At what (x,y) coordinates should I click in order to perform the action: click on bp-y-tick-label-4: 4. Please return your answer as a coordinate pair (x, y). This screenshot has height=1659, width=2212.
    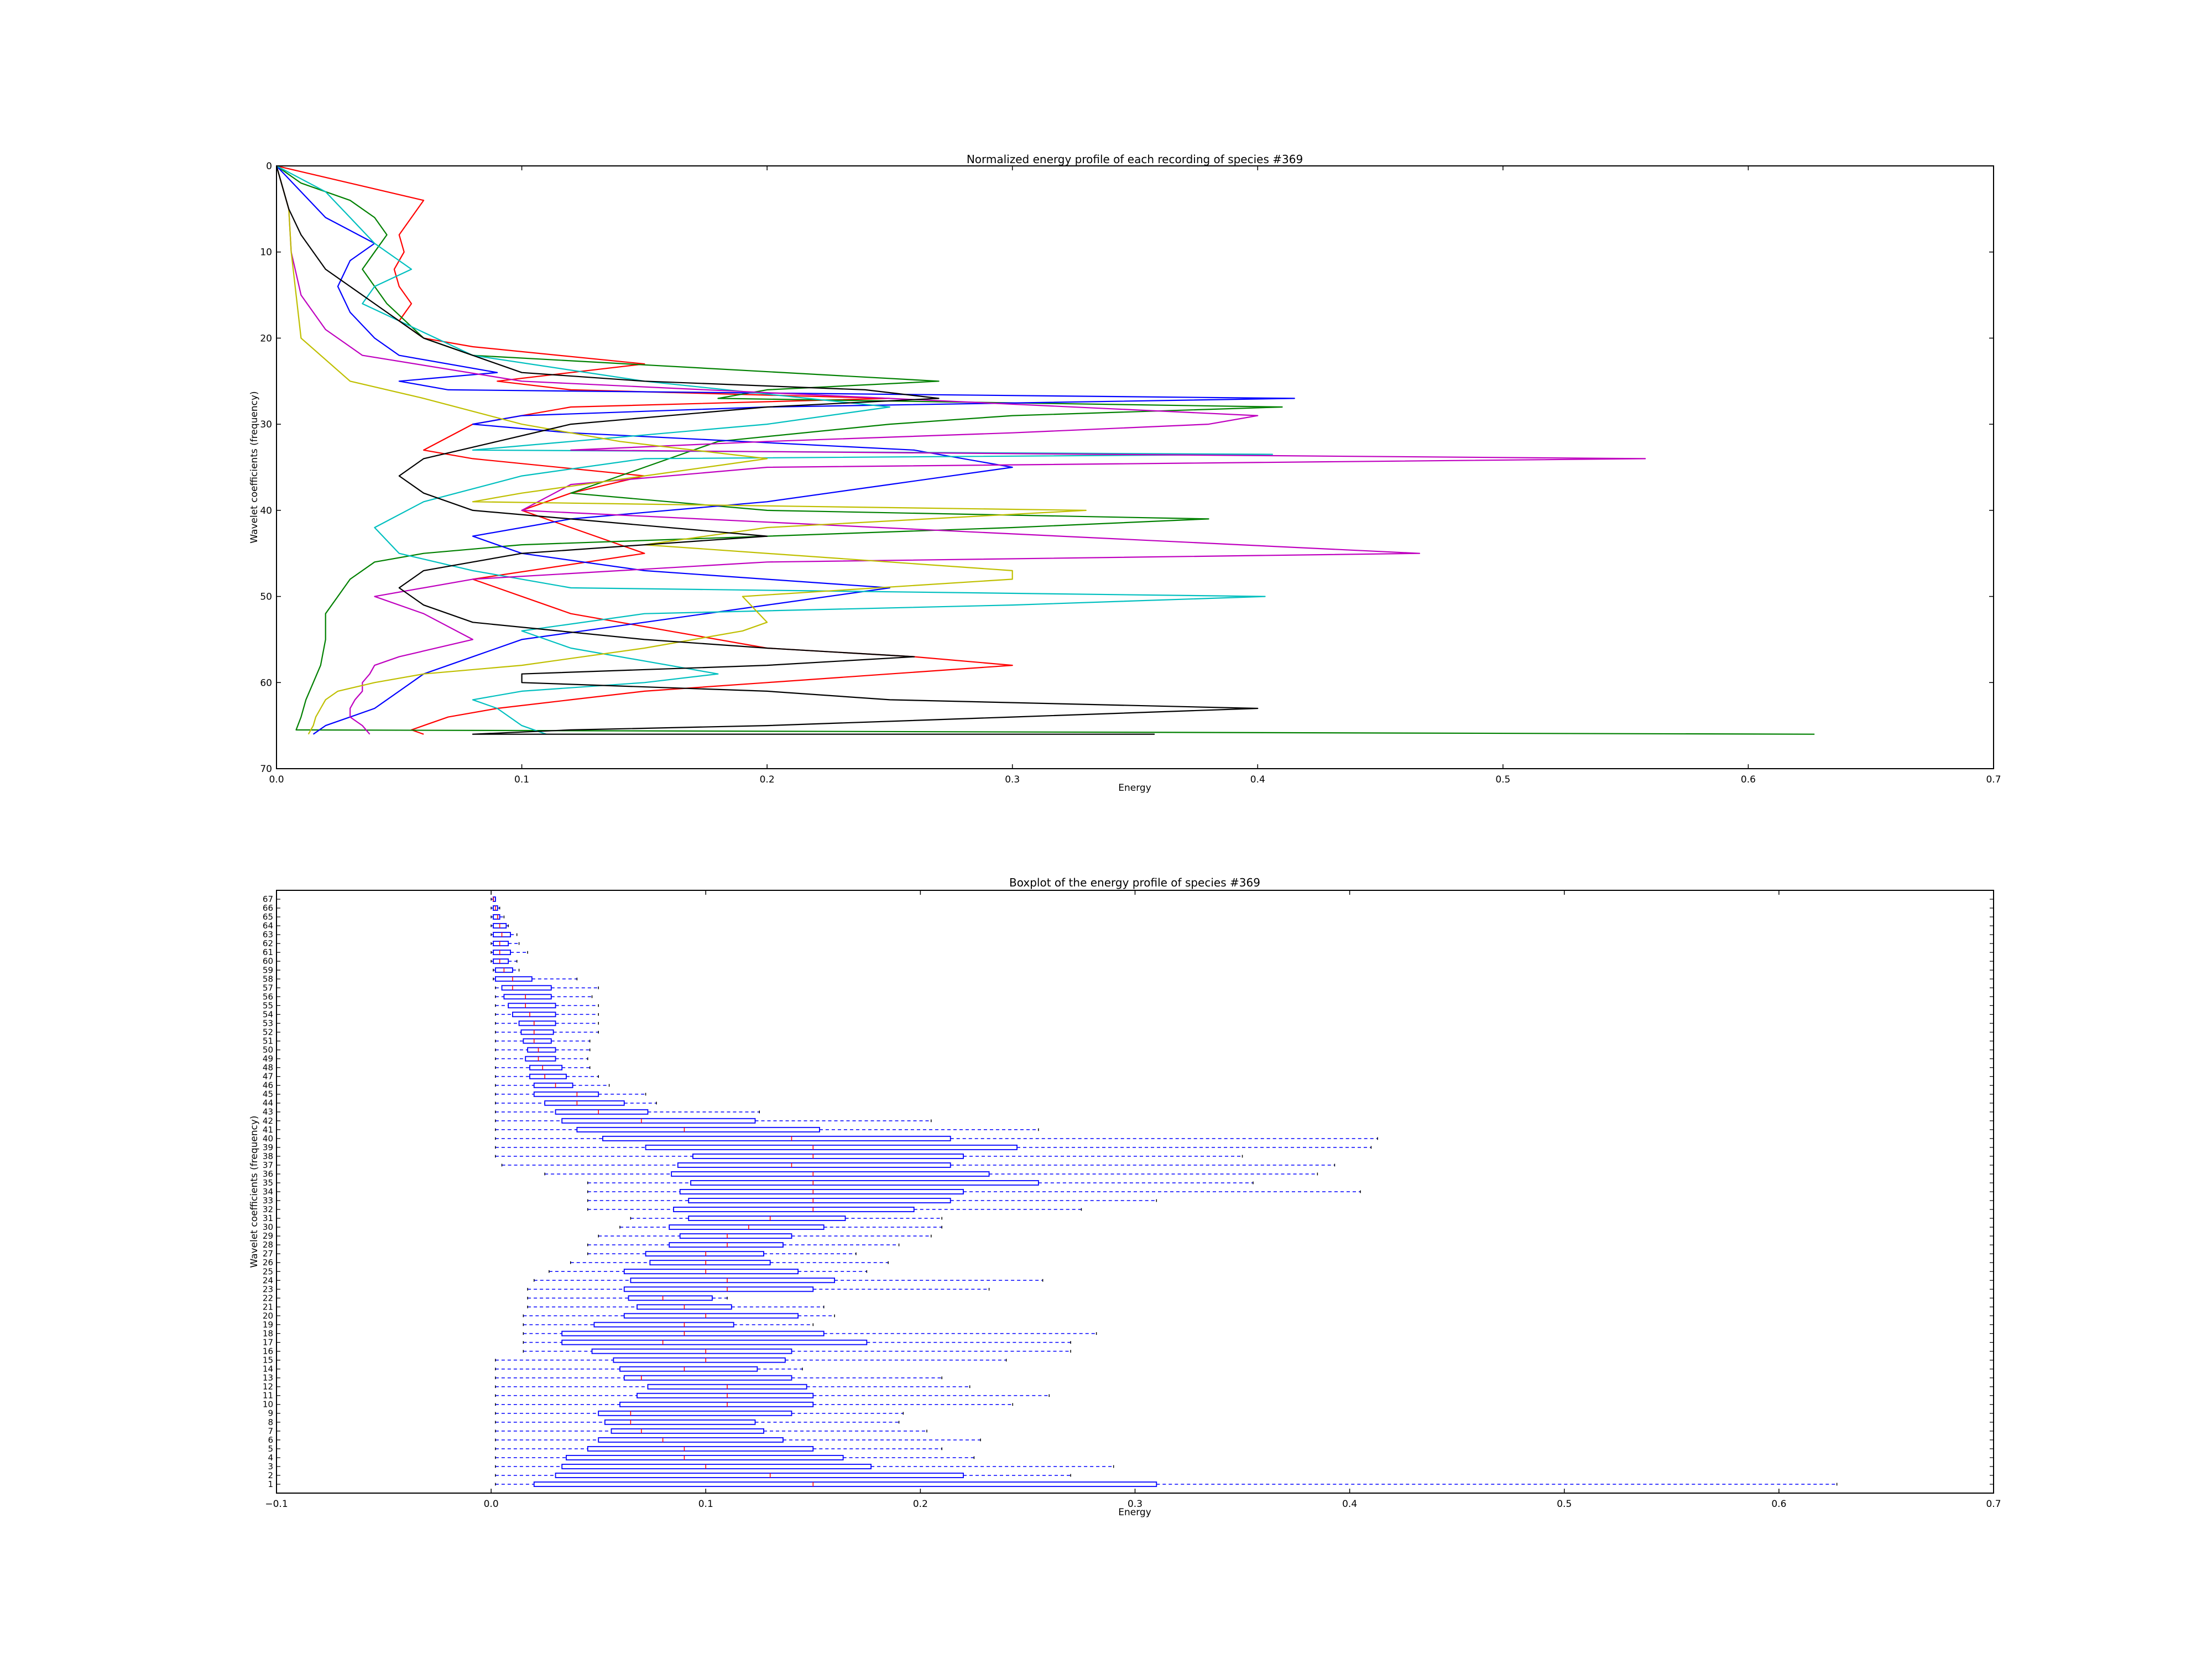
    Looking at the image, I should click on (271, 1458).